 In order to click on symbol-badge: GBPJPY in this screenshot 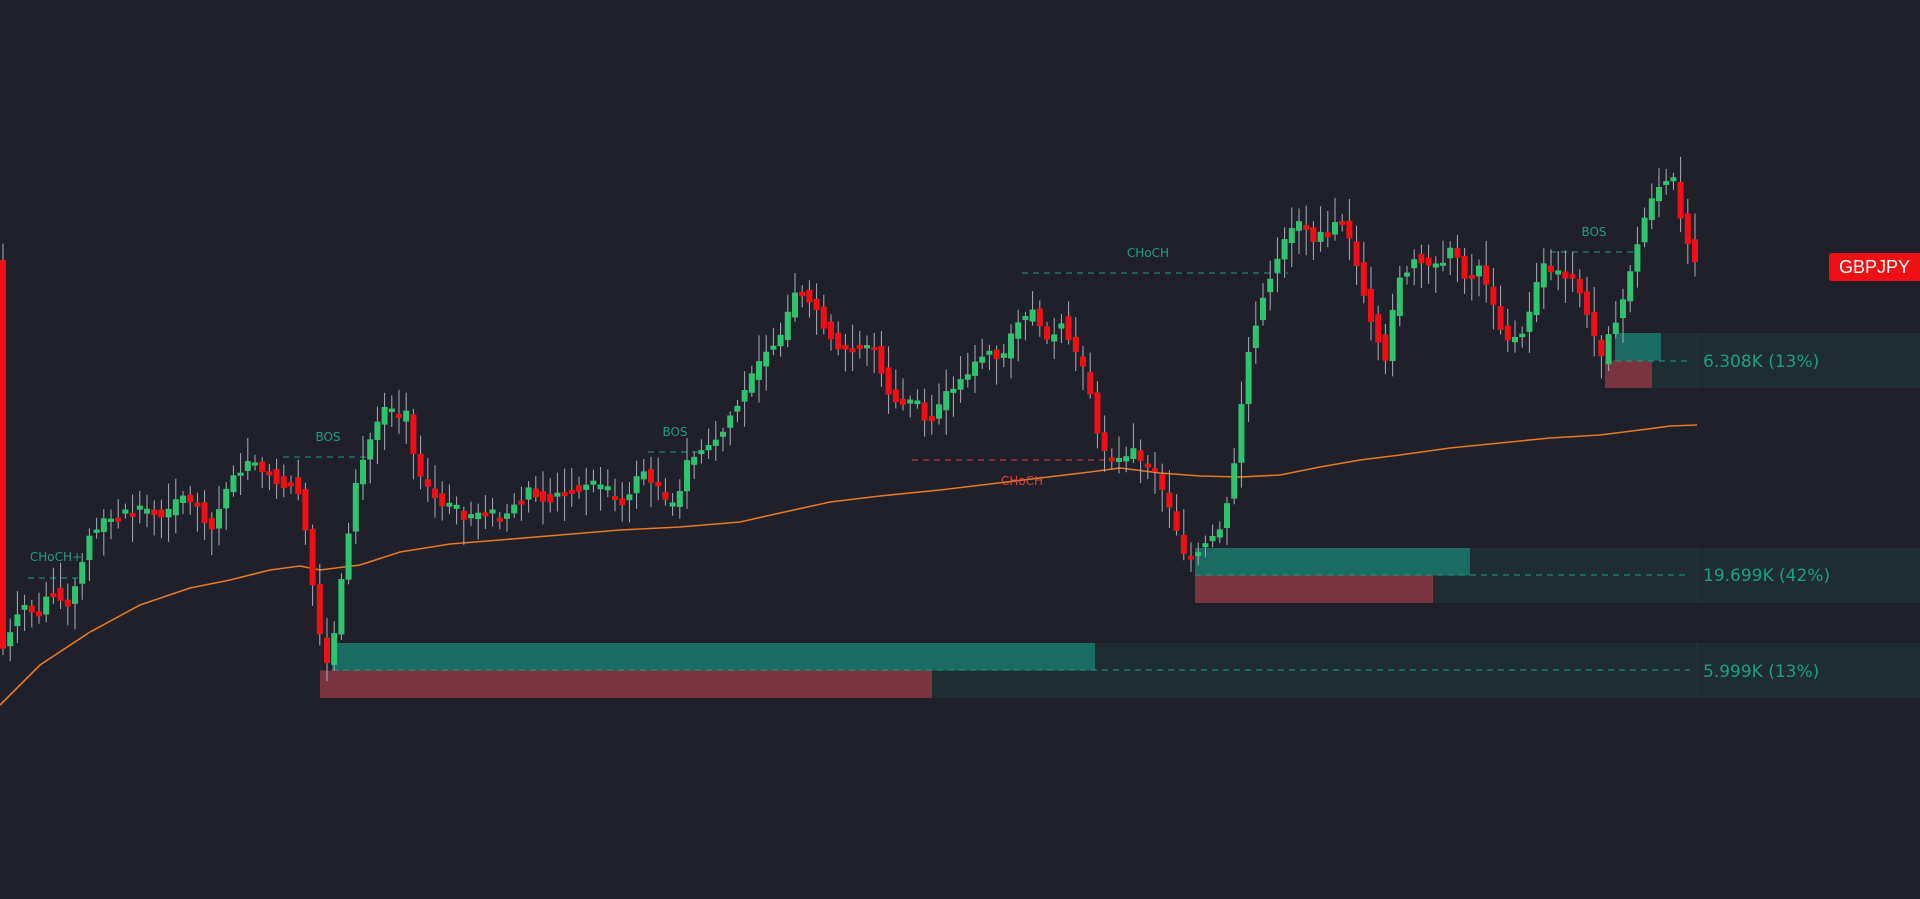, I will do `click(1874, 267)`.